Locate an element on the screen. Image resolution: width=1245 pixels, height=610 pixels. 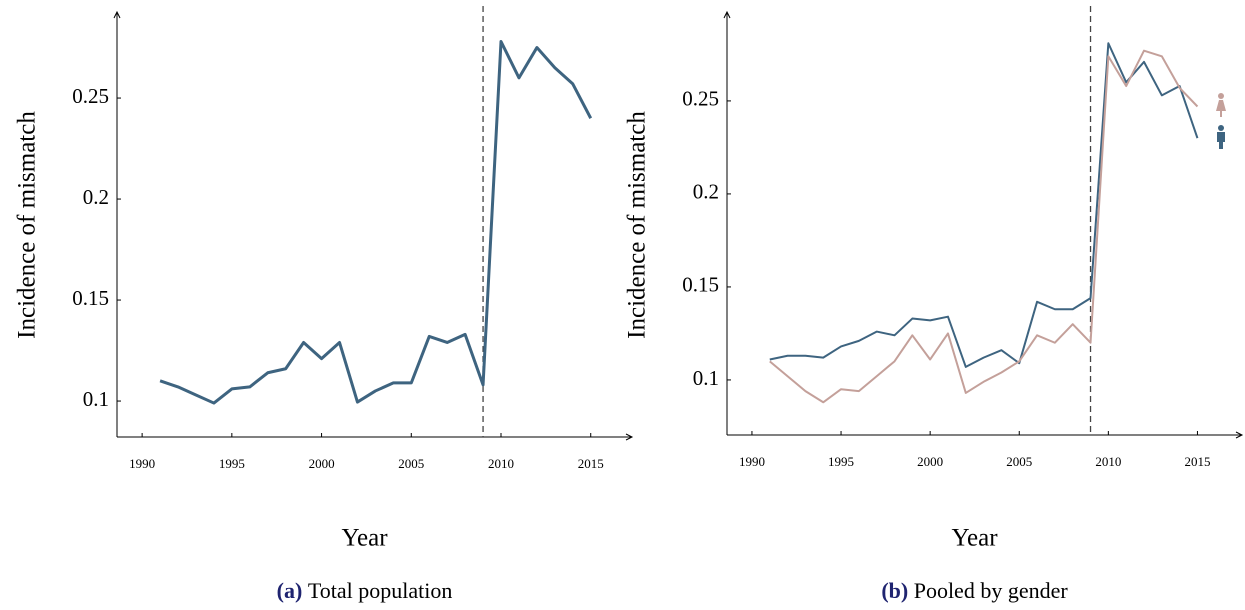
caption-text: Total population is located at coordinates (380, 590).